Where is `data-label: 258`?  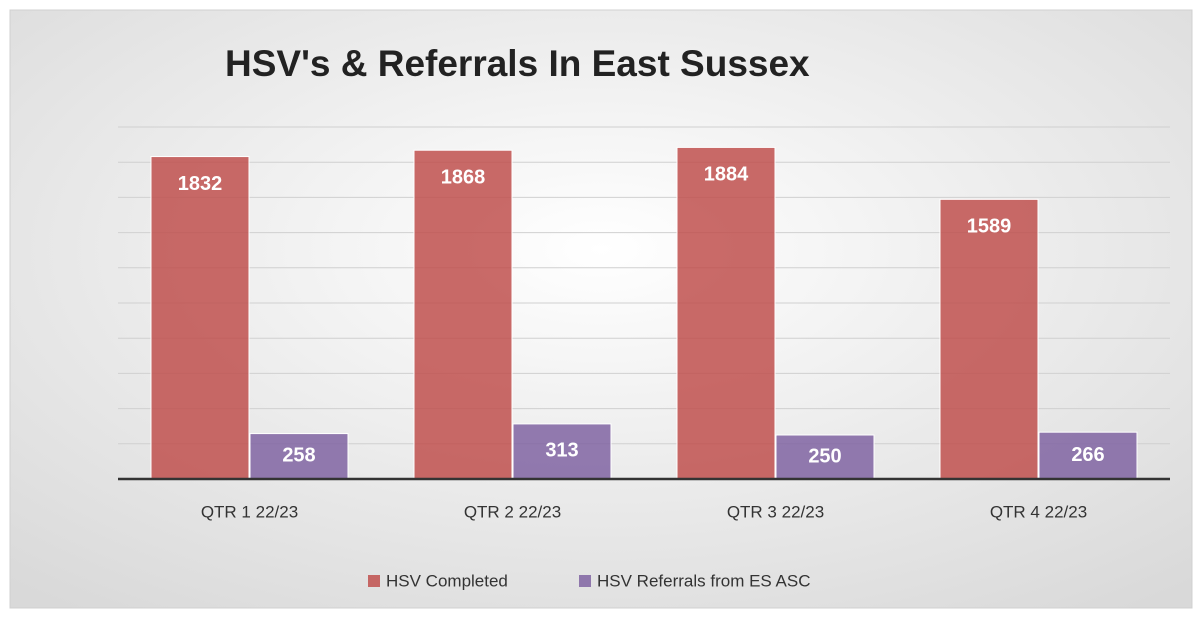
data-label: 258 is located at coordinates (298, 456).